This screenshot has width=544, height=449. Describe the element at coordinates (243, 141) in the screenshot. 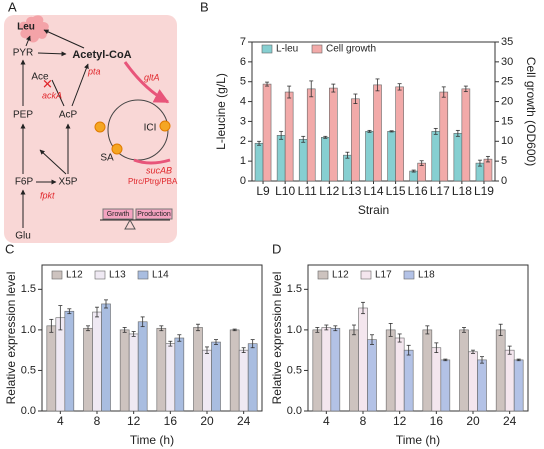

I see `y-tick-label: 2` at that location.